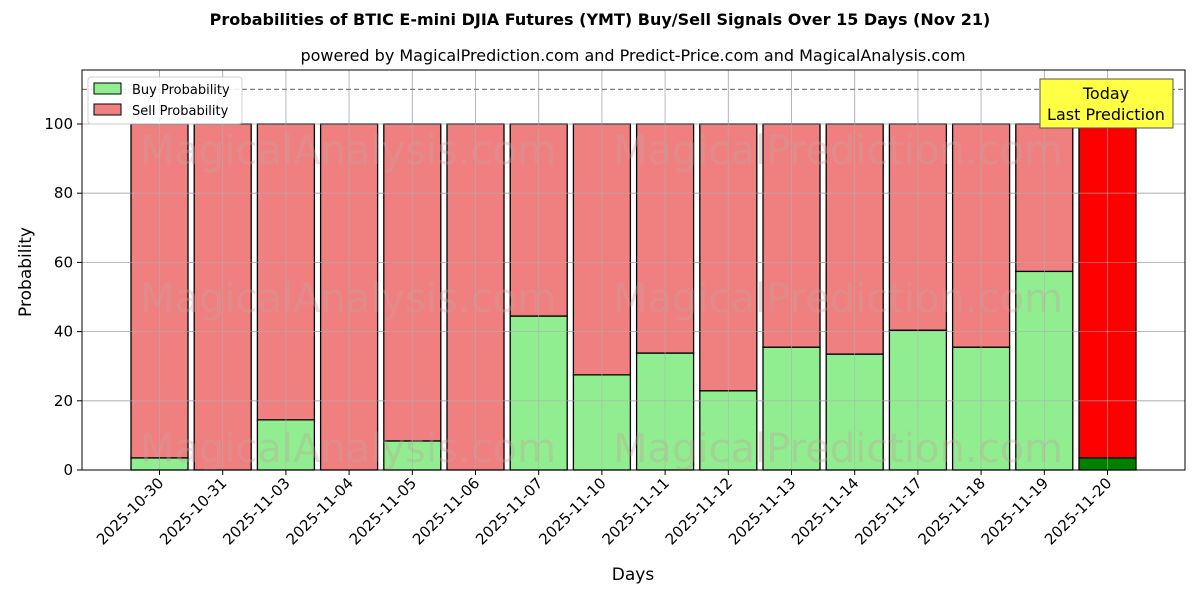 The height and width of the screenshot is (600, 1200). Describe the element at coordinates (320, 511) in the screenshot. I see `x-tick-label: 2025-11-04` at that location.